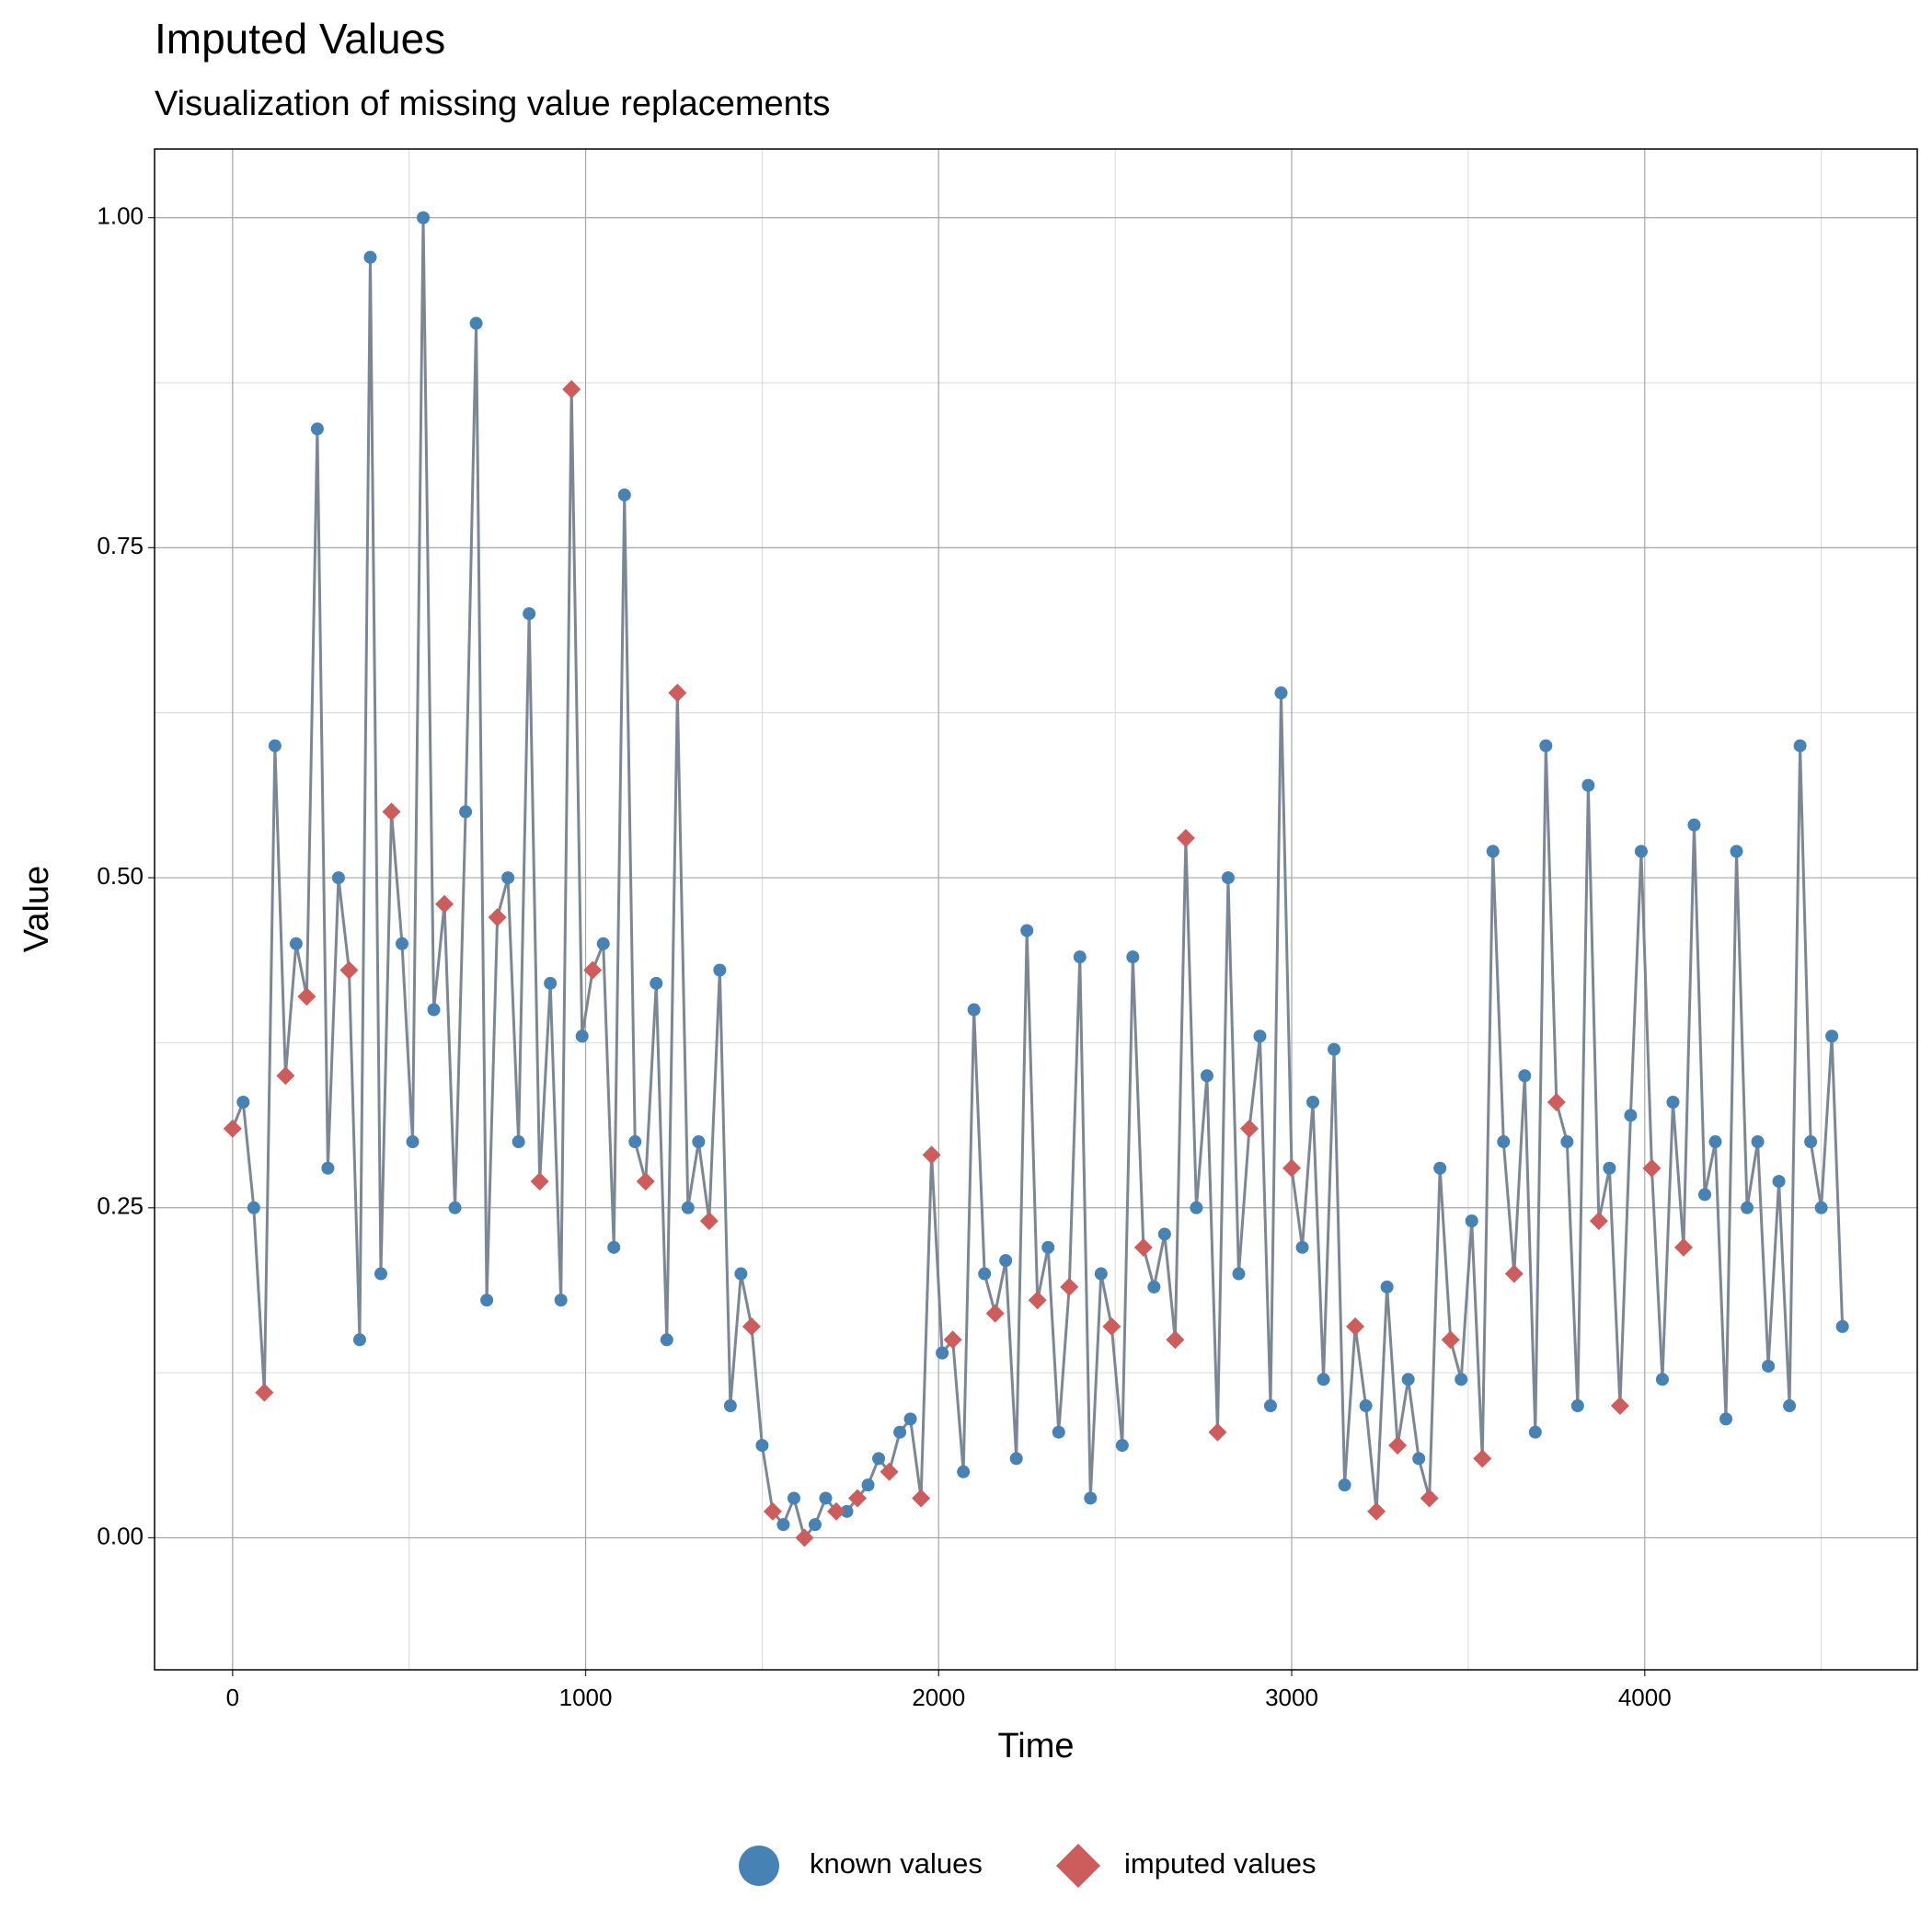  I want to click on chart-title: Imputed Values, so click(300, 39).